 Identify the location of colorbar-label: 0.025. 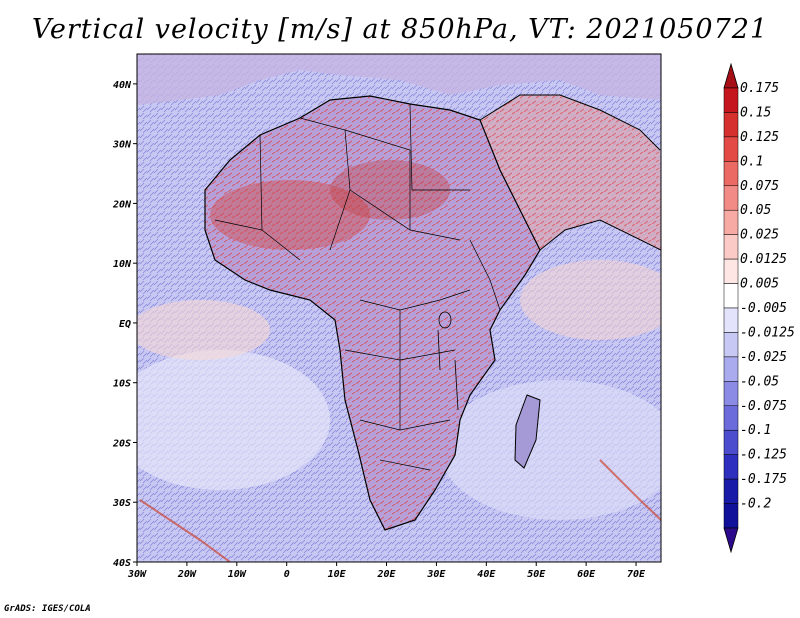
(759, 235).